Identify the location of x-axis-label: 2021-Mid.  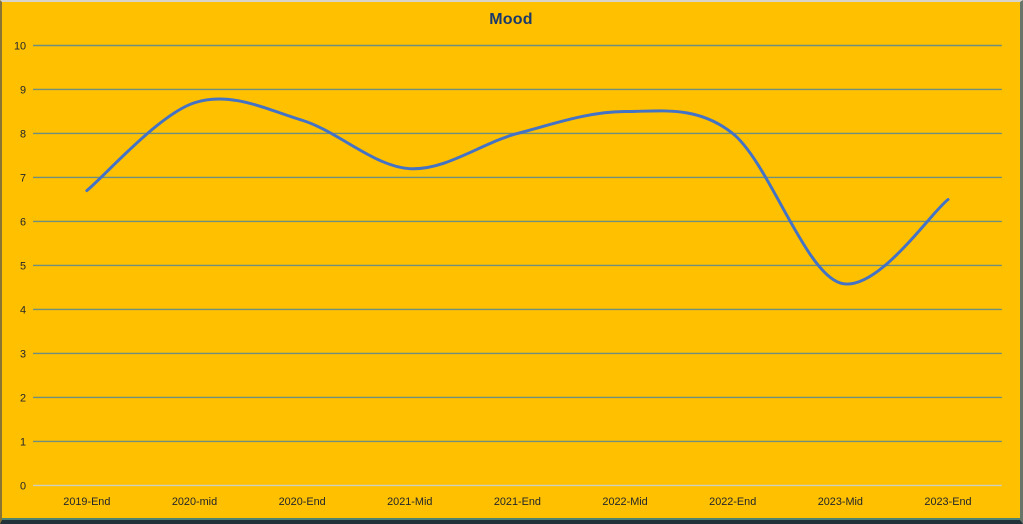
(409, 502).